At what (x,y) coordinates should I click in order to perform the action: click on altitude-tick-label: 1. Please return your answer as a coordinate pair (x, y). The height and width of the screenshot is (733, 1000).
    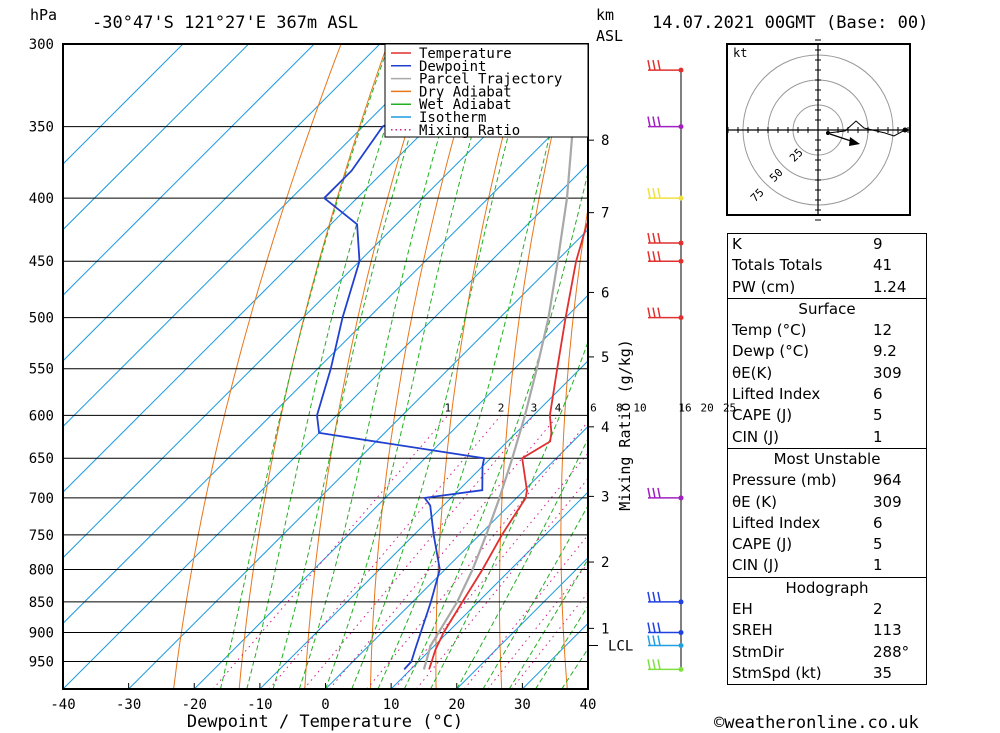
    Looking at the image, I should click on (605, 629).